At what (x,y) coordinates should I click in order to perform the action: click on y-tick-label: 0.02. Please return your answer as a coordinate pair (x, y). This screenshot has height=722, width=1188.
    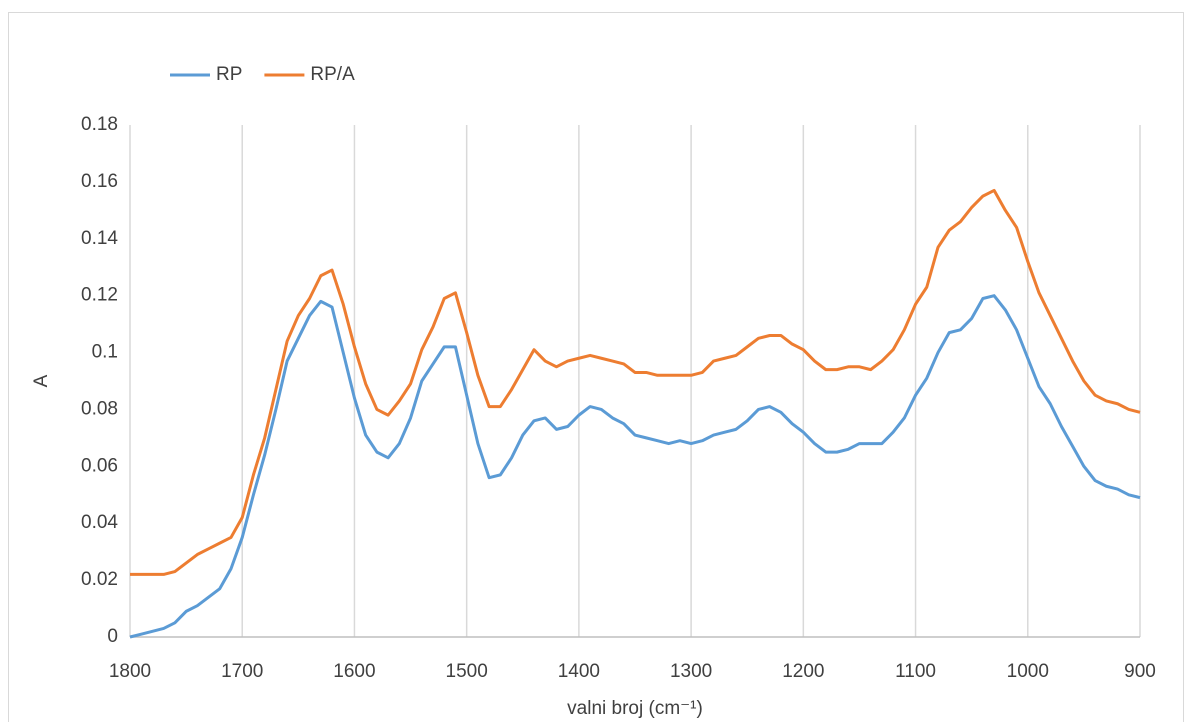
    Looking at the image, I should click on (99, 579).